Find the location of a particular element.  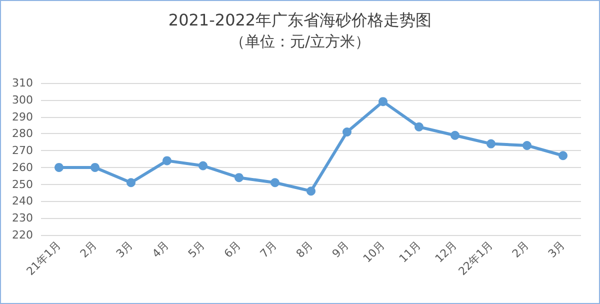

x-tick-label: 7月 is located at coordinates (269, 249).